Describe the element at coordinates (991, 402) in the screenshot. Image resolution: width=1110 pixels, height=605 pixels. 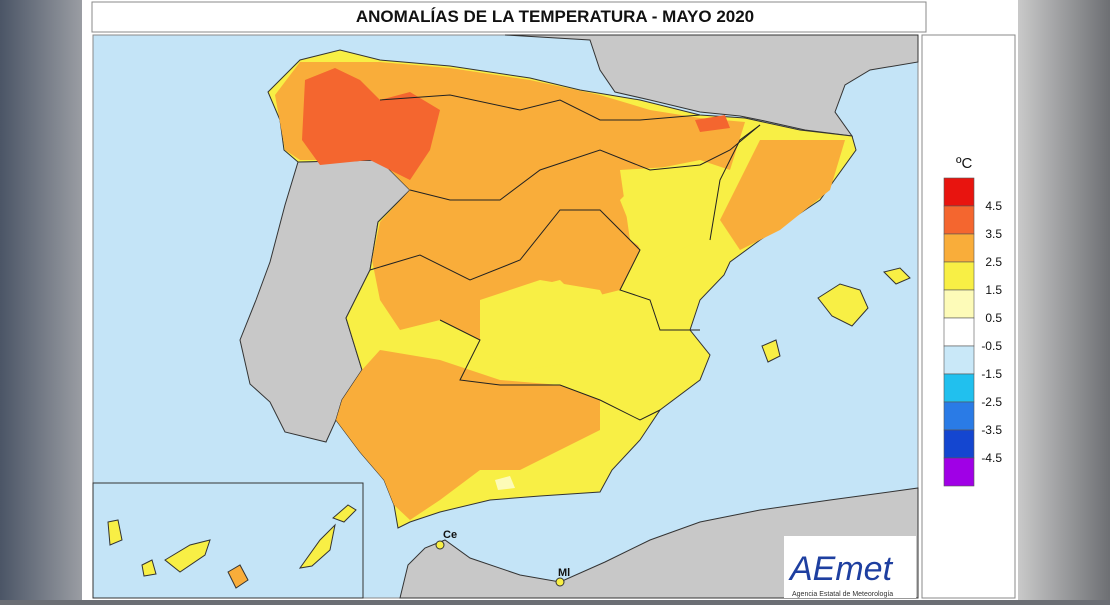
I see `legend-label: -2.5` at that location.